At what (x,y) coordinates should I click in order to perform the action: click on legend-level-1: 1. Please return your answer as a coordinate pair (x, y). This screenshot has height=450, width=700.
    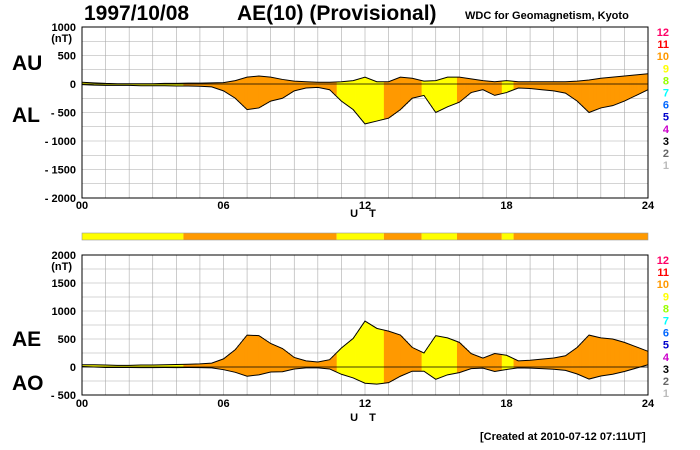
    Looking at the image, I should click on (666, 166).